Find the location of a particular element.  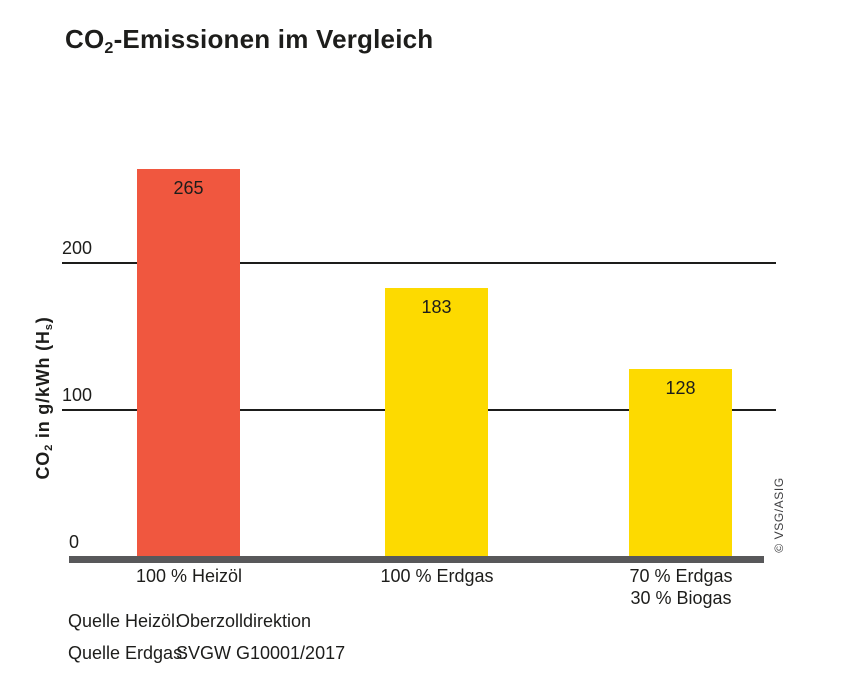

y-axis-label: CO2 in g/kWh (Hs) is located at coordinates (44, 398).